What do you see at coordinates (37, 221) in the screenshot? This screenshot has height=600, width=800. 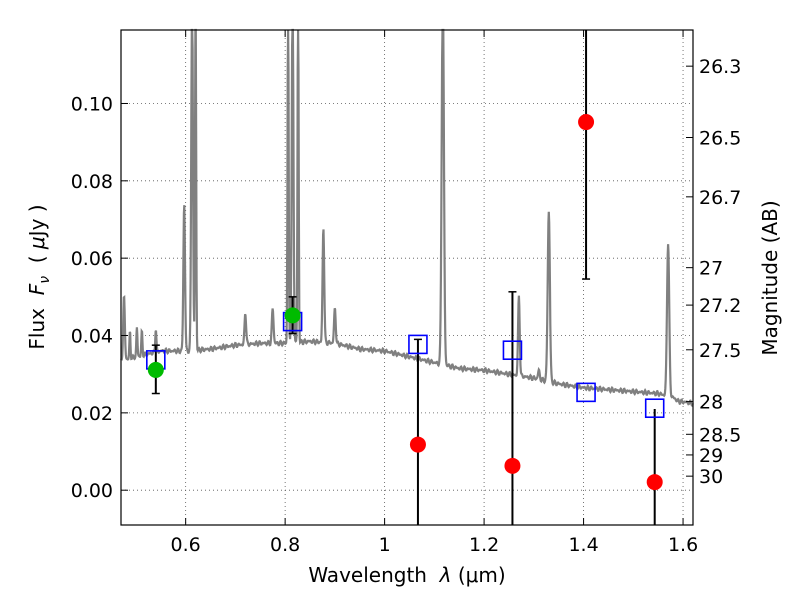 I see `y-axis-label-post: Jy )` at bounding box center [37, 221].